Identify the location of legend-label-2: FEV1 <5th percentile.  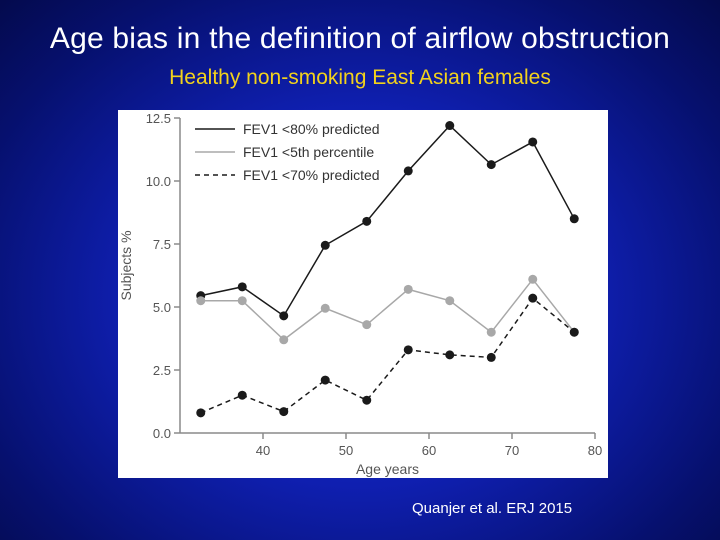
(308, 152).